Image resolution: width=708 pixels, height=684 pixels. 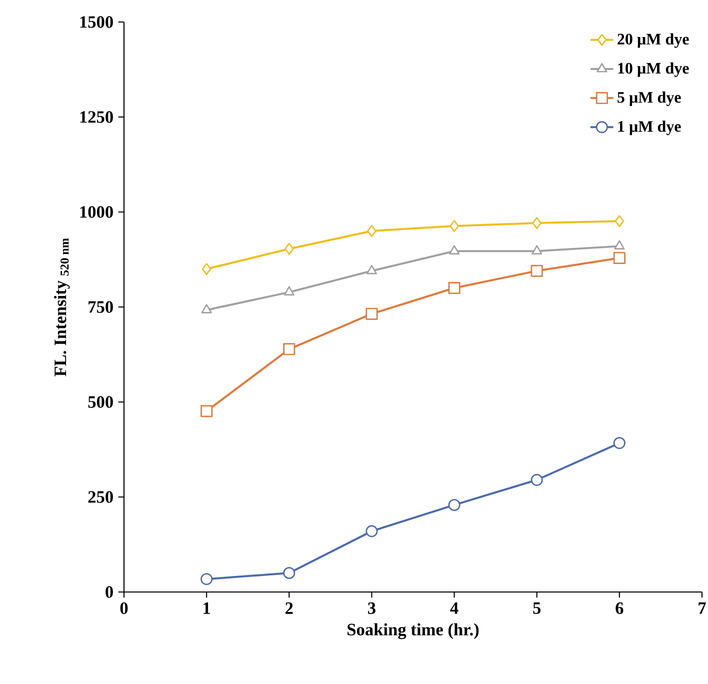 I want to click on y-tick-label: 750, so click(x=100, y=307).